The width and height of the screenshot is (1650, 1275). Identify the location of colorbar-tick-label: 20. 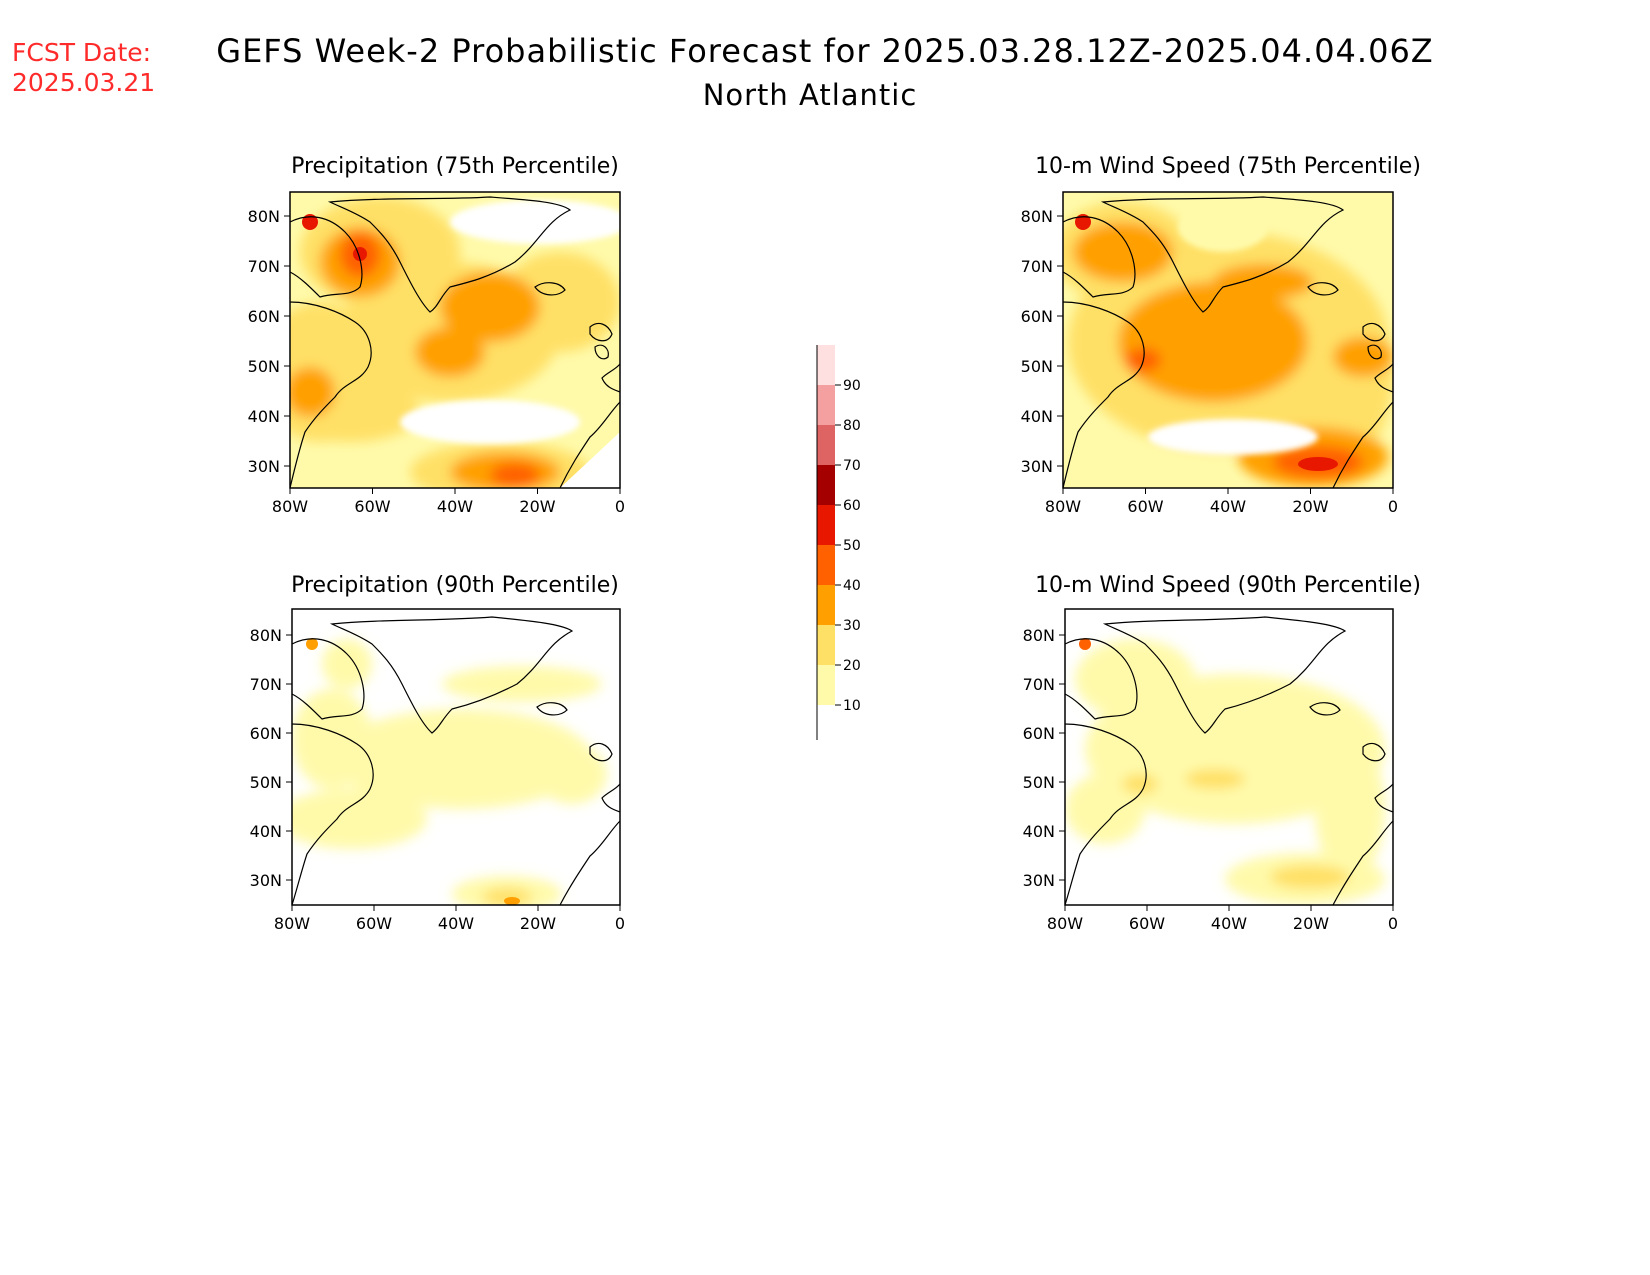
(852, 666).